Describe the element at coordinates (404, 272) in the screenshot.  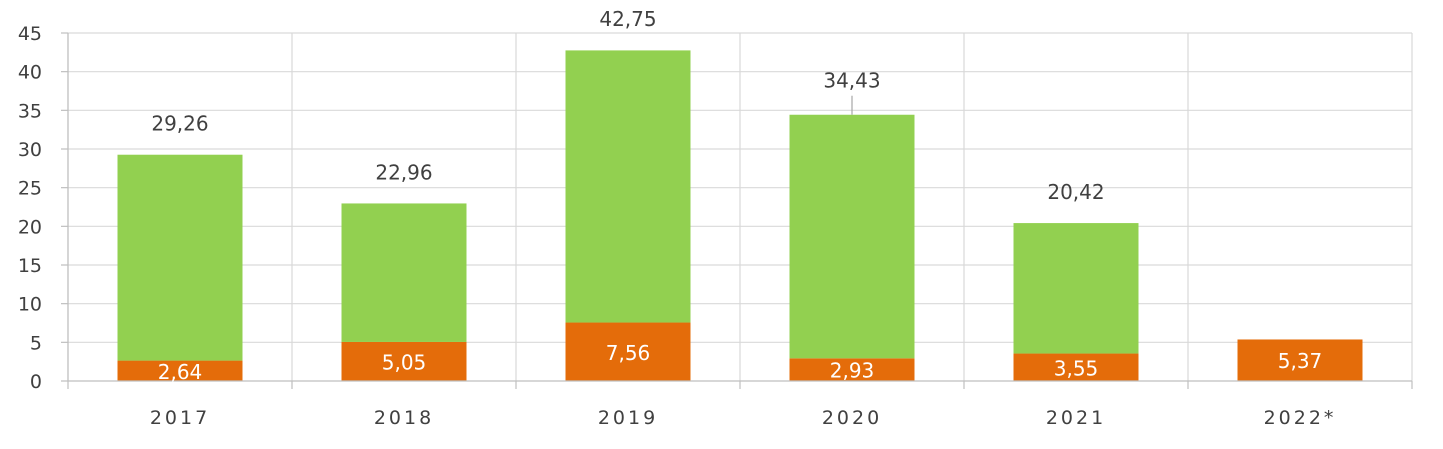
I see `bar-segment-2018-series2` at that location.